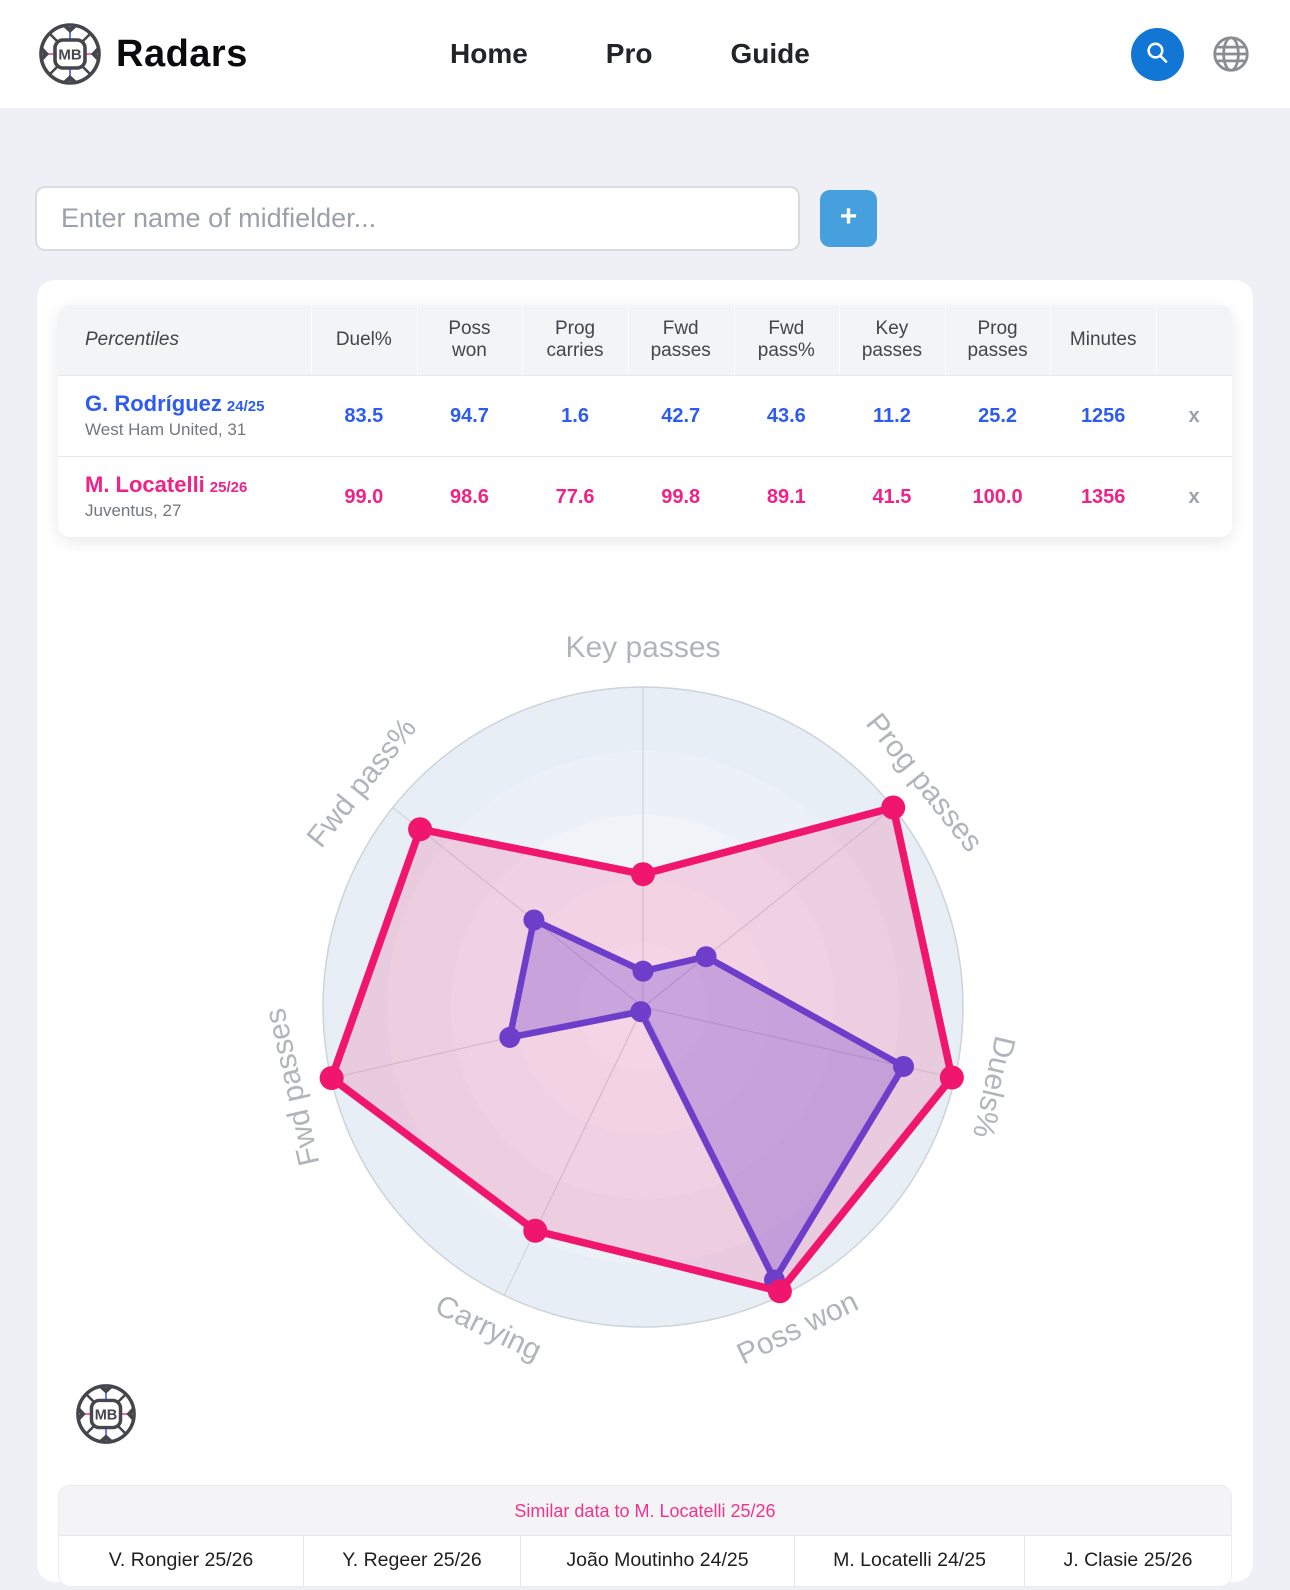  I want to click on column-header-remove, so click(1194, 340).